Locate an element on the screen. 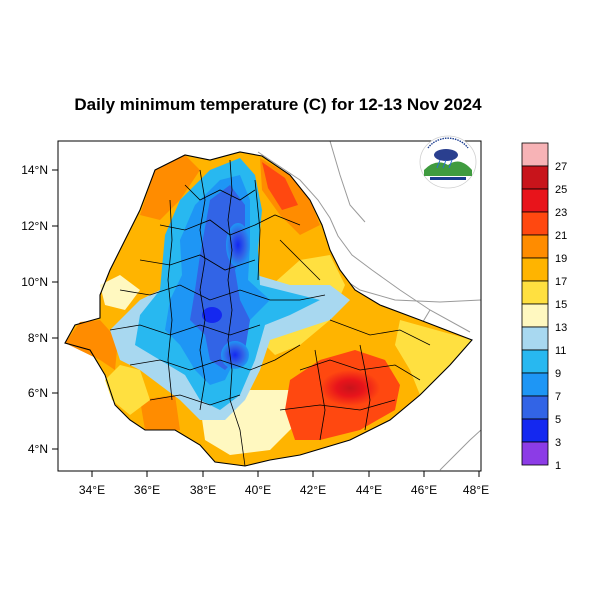 The height and width of the screenshot is (600, 600). colorbar-label: 27 is located at coordinates (561, 167).